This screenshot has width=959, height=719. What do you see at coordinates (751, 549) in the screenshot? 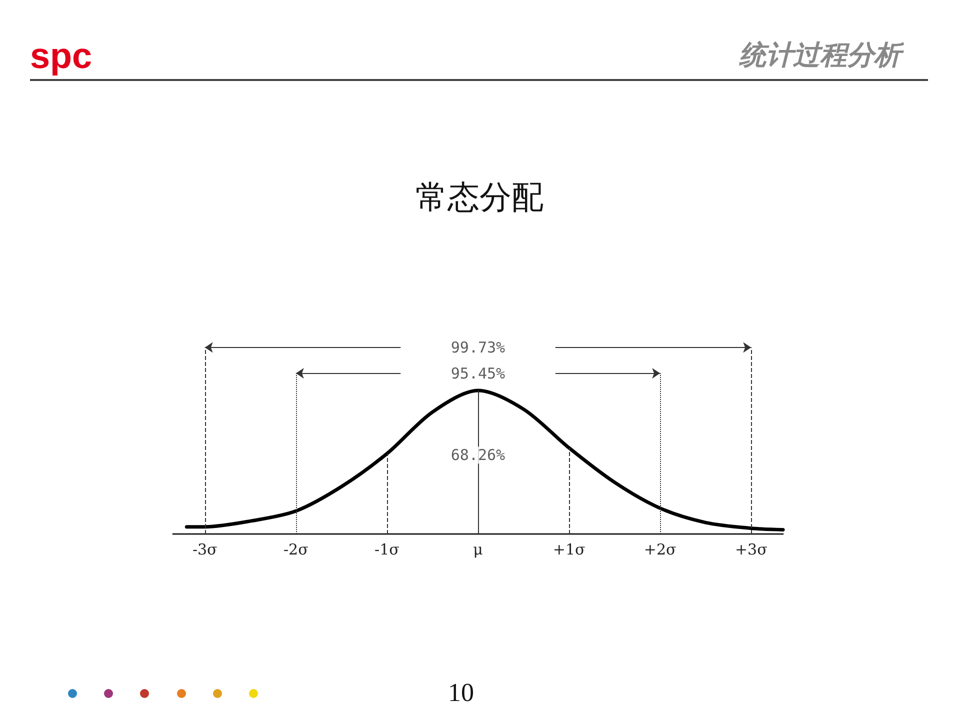
I see `x-tick-label: +3σ` at bounding box center [751, 549].